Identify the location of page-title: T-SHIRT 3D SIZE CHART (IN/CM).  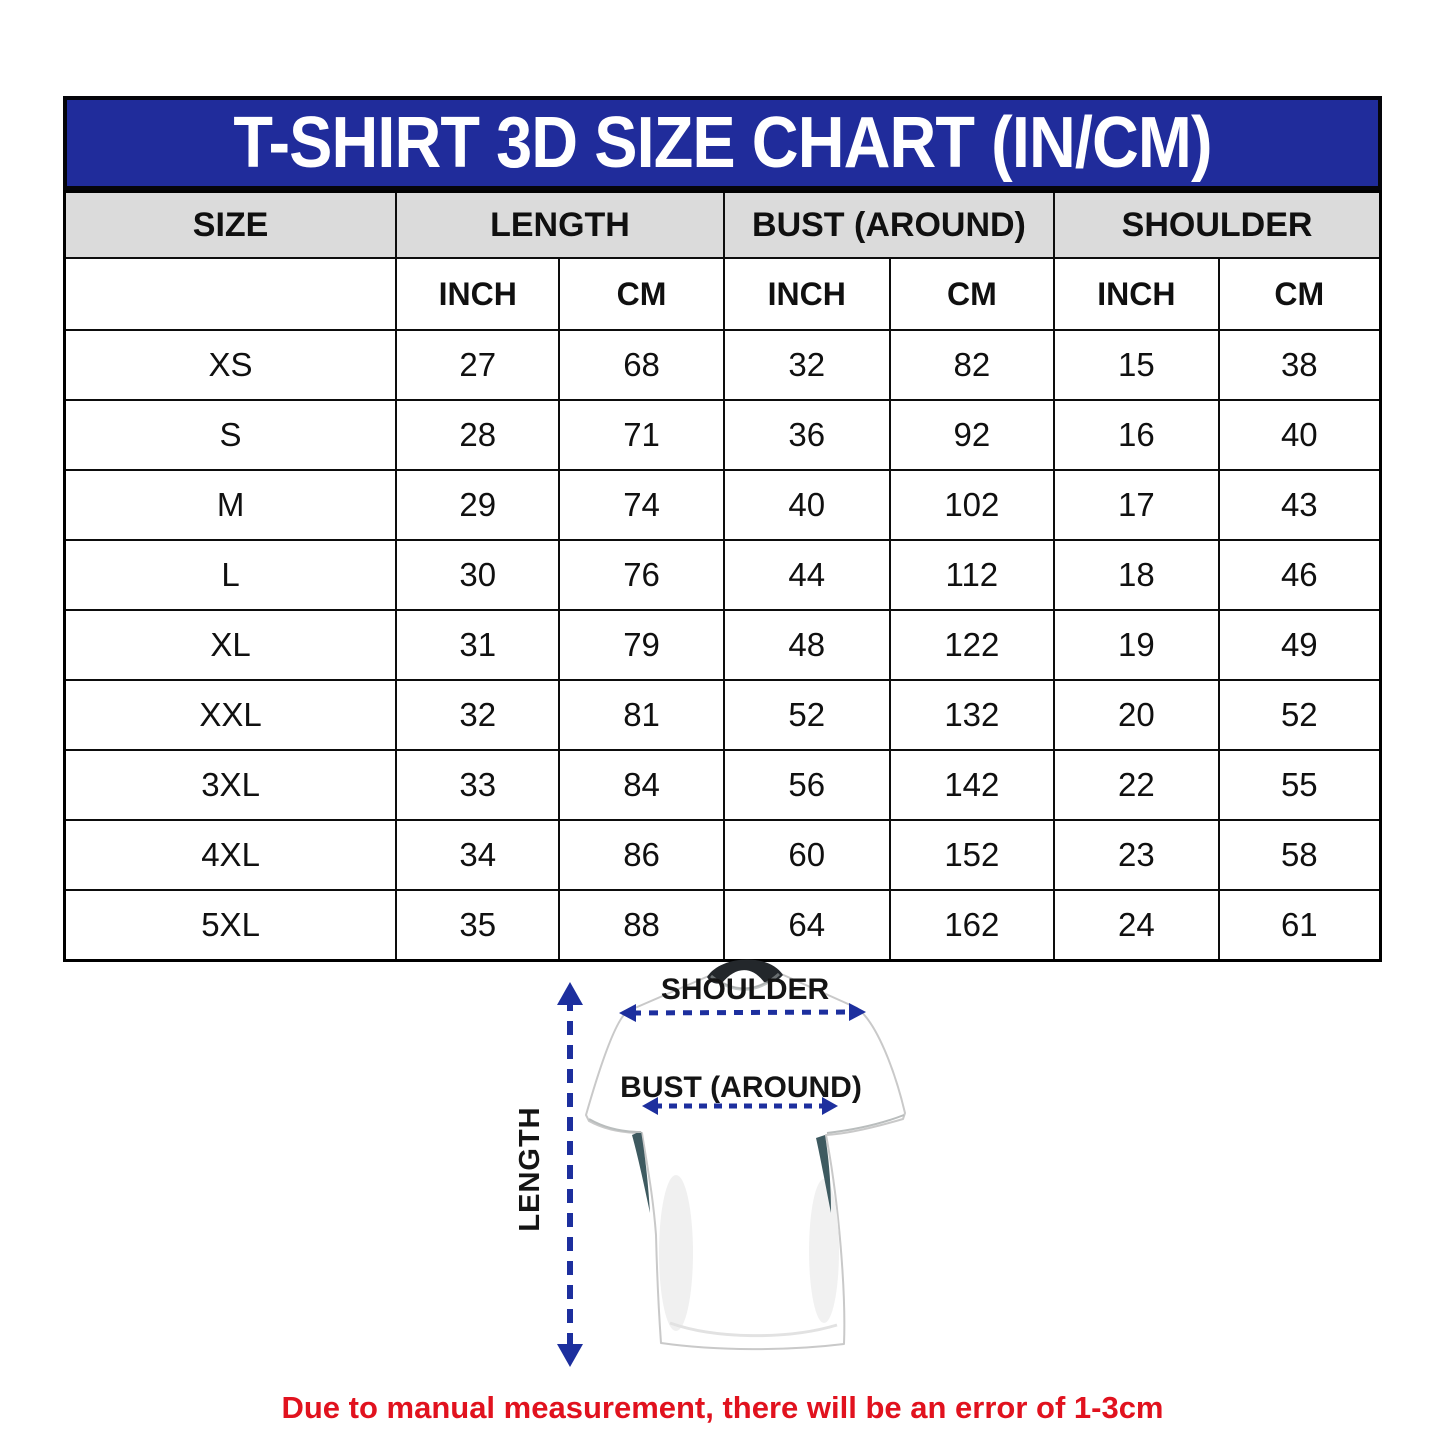
(722, 143).